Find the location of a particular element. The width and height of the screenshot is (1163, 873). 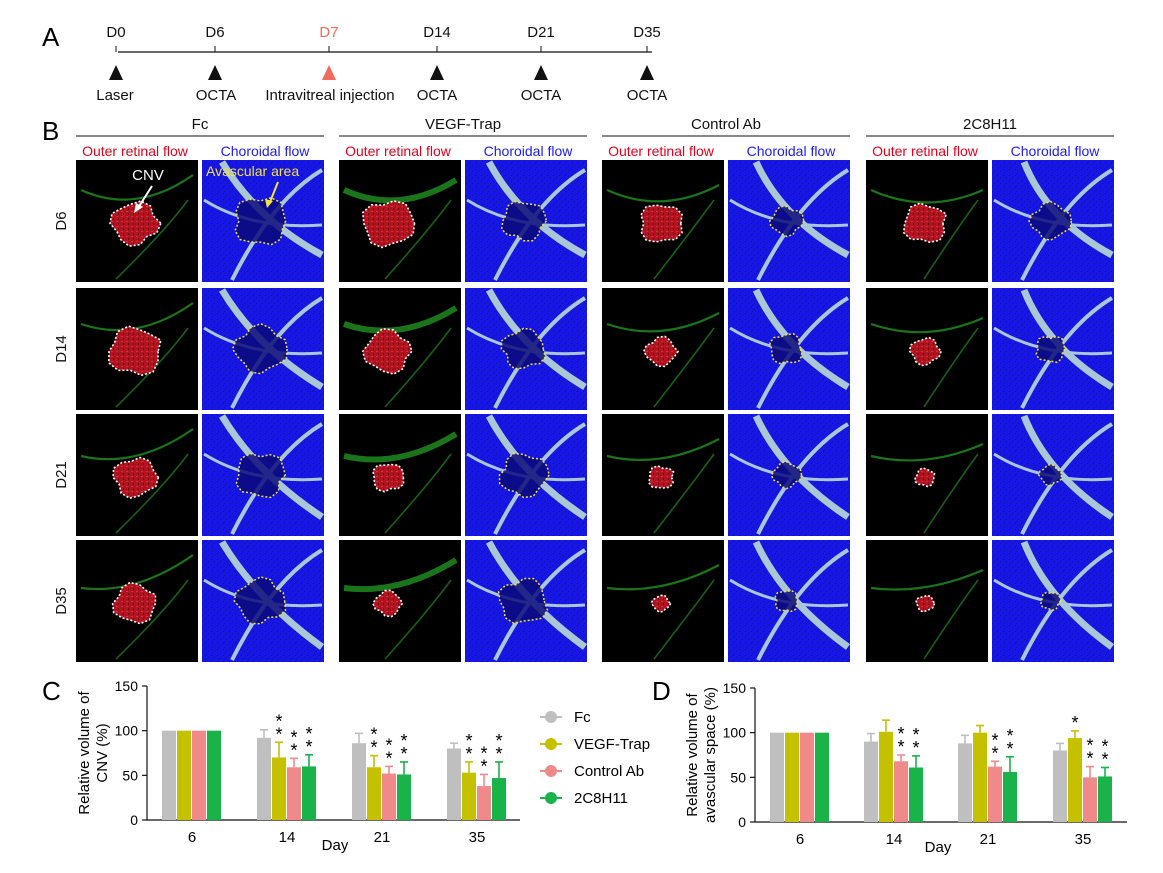

x-axis-label: Day is located at coordinates (335, 845).